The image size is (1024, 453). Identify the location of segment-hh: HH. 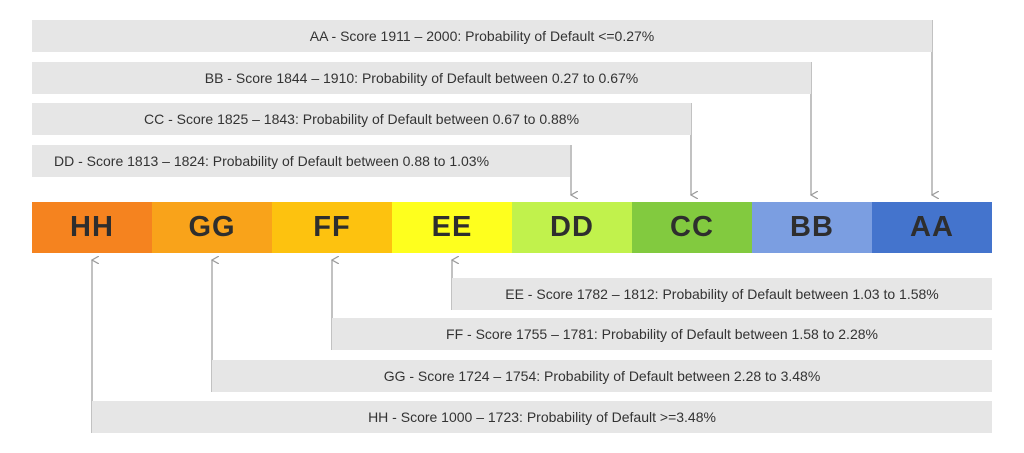
(92, 227).